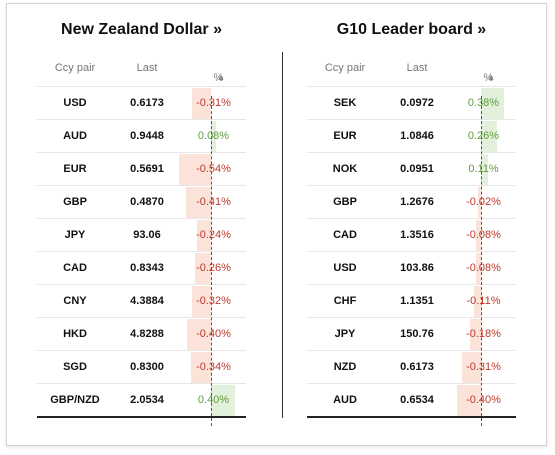 Image resolution: width=555 pixels, height=455 pixels. What do you see at coordinates (213, 367) in the screenshot?
I see `percent-change-cell: -0.34%` at bounding box center [213, 367].